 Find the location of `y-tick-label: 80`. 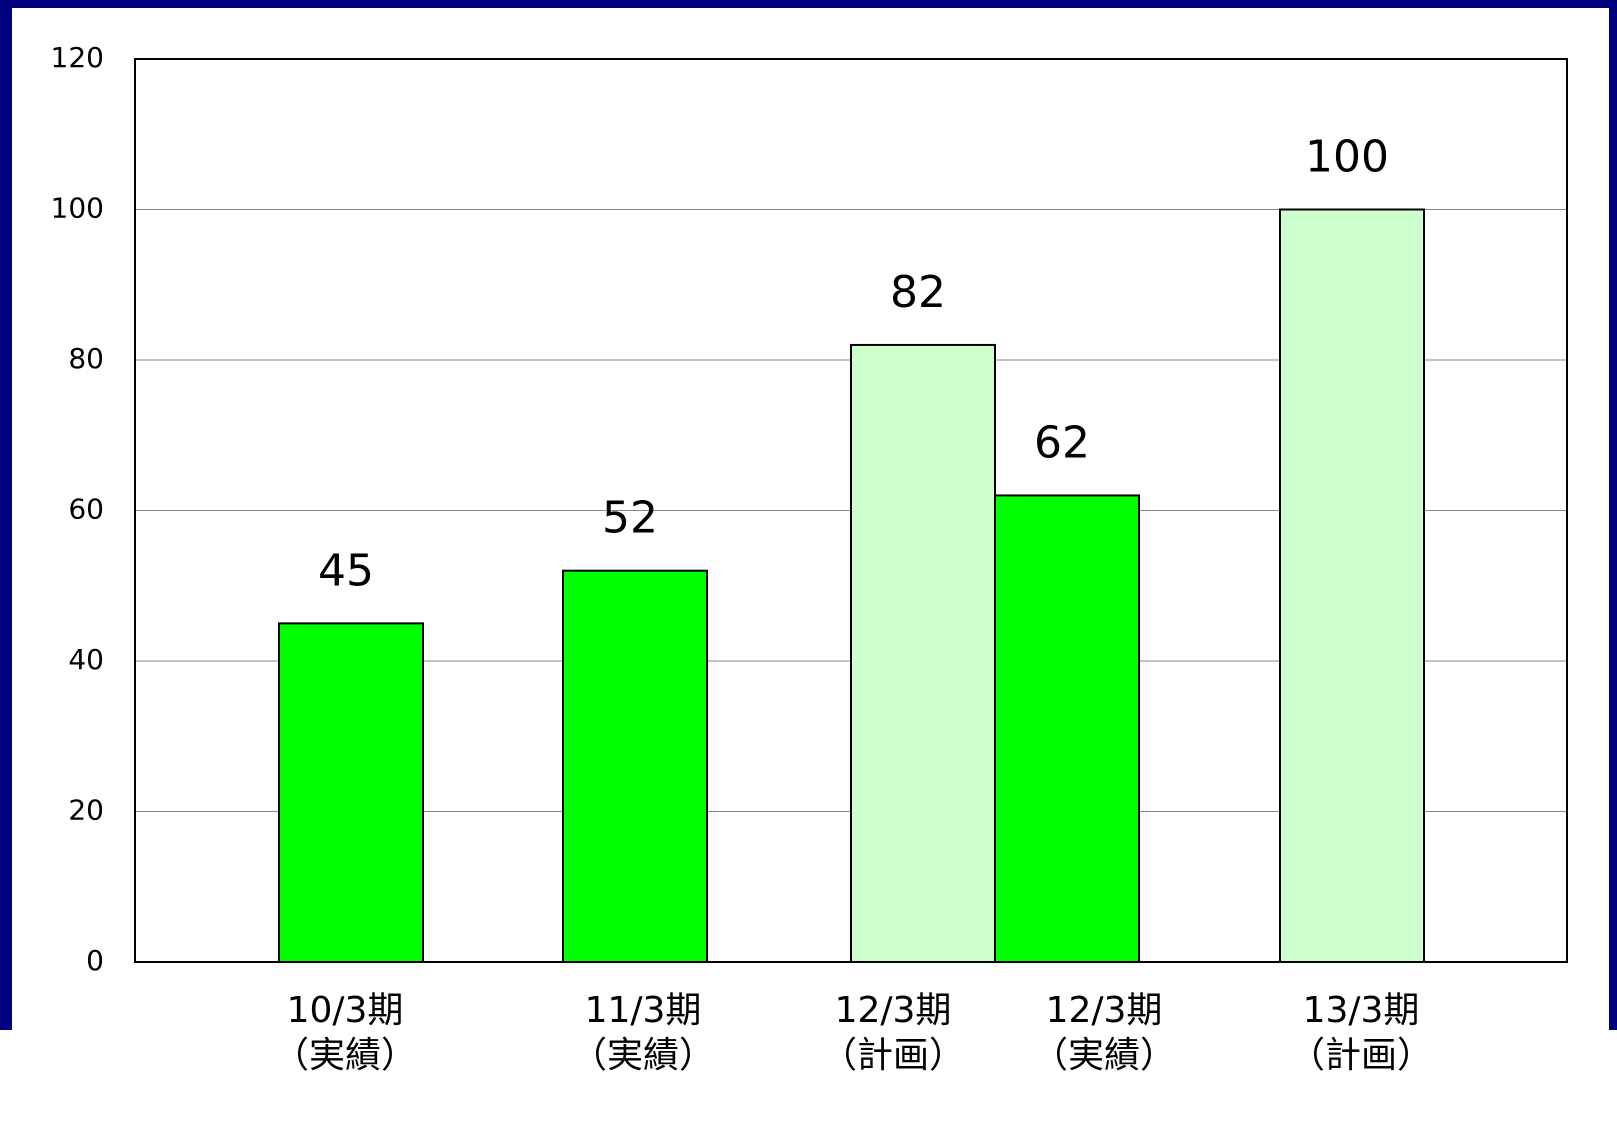

y-tick-label: 80 is located at coordinates (86, 358).